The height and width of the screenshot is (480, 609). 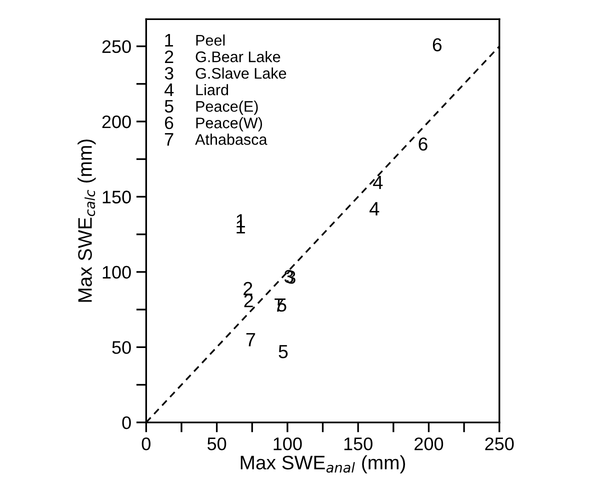 I want to click on x-axis-title: Max SWE$_{anal}$ (mm), so click(x=323, y=464).